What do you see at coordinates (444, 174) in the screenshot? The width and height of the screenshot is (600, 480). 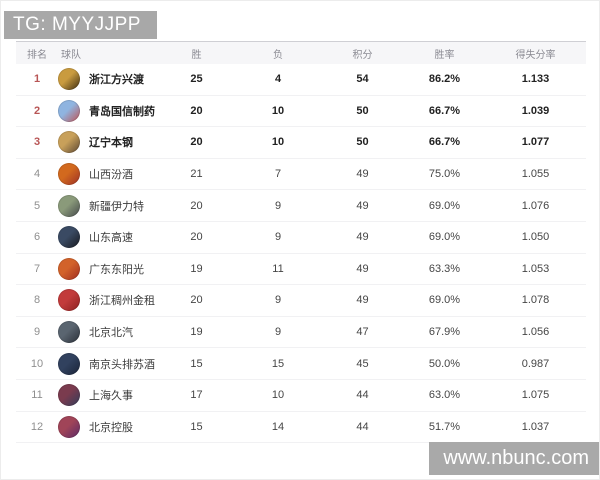 I see `winrate-cell: 75.0%` at bounding box center [444, 174].